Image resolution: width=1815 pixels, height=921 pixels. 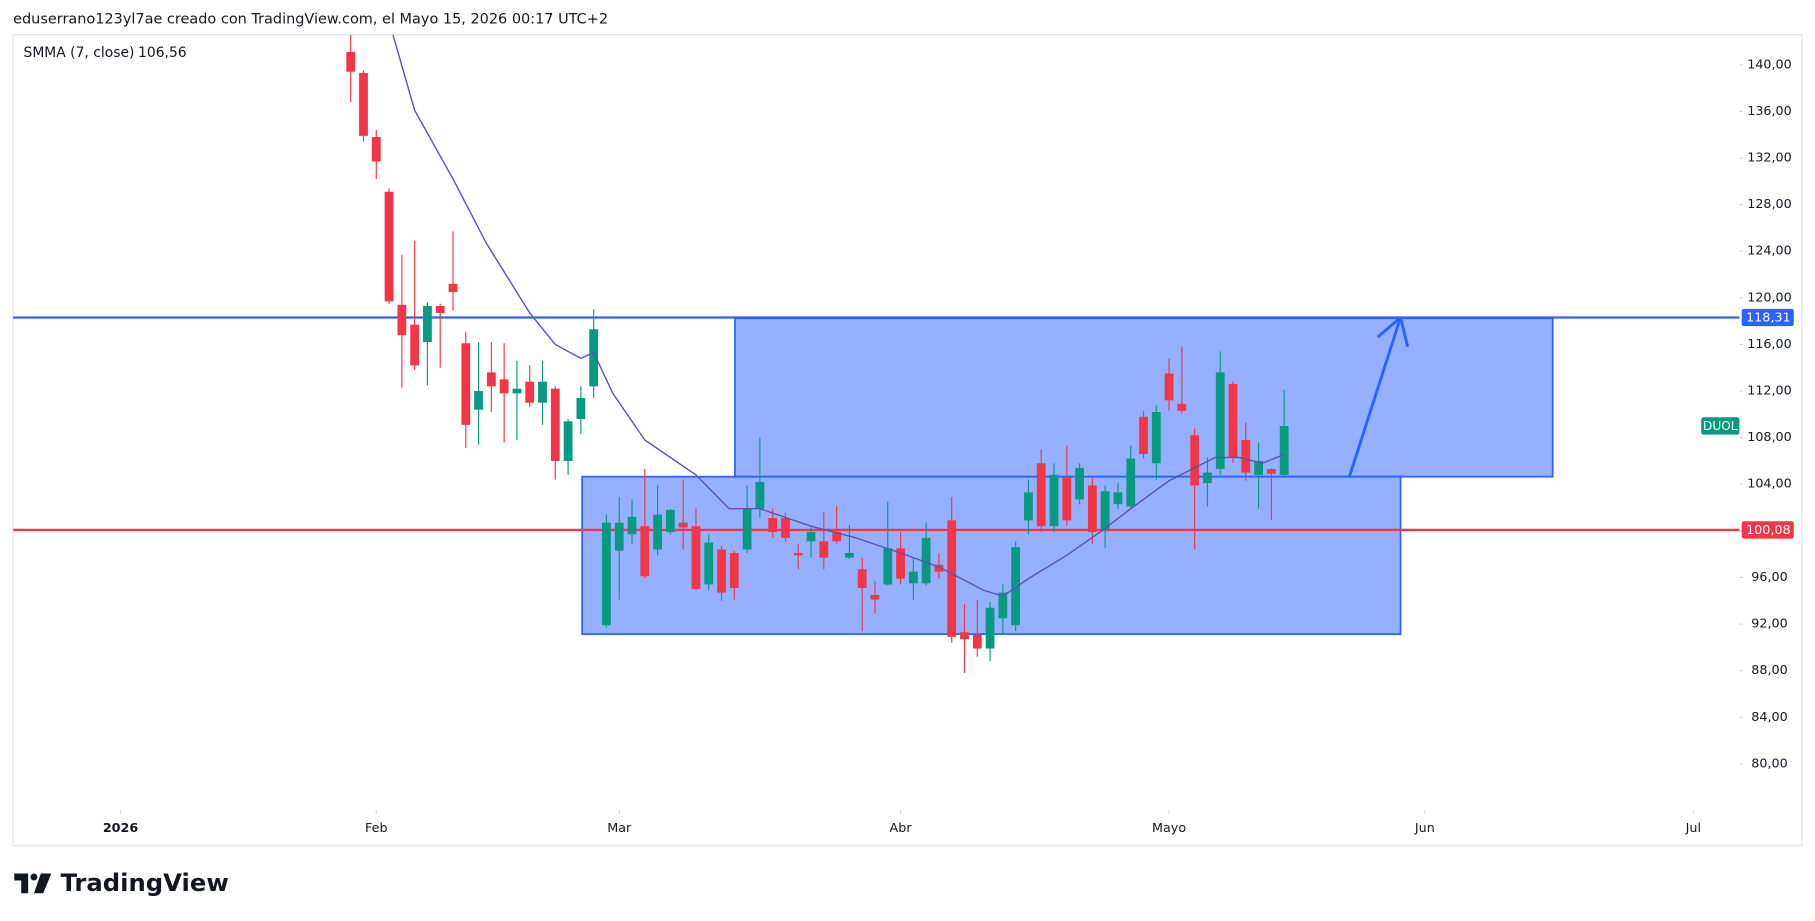 I want to click on x-tick-label: Abr, so click(x=901, y=827).